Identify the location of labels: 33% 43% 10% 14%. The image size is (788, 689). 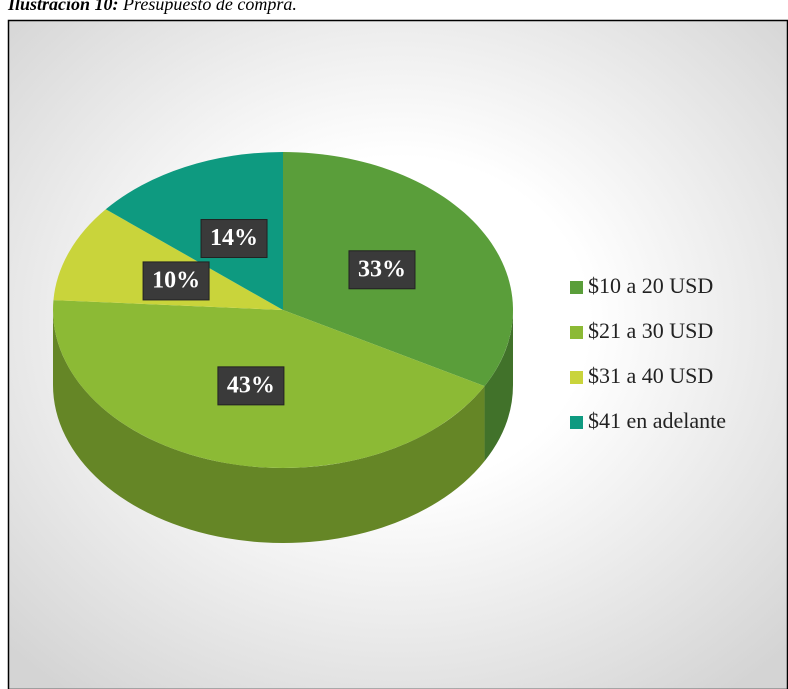
(279, 312).